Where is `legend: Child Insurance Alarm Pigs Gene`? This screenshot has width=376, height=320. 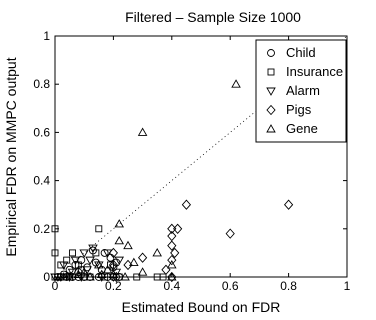
legend: Child Insurance Alarm Pigs Gene is located at coordinates (301, 91).